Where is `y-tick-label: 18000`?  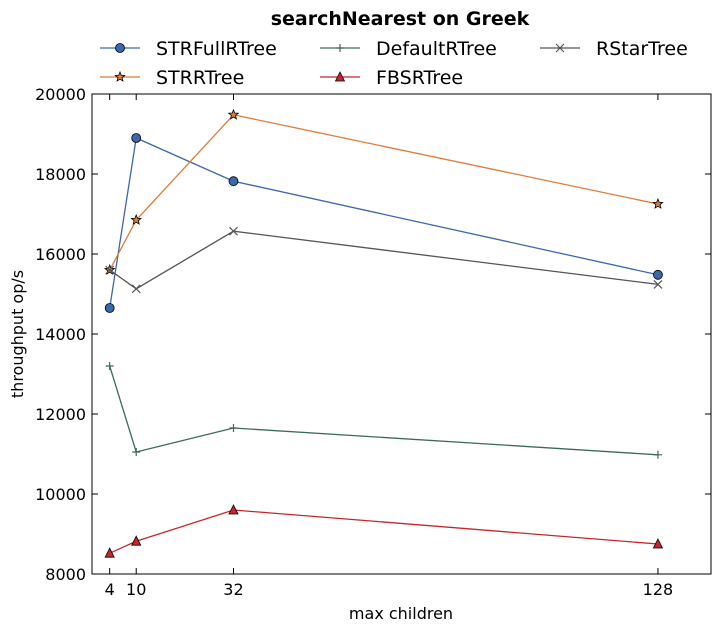
y-tick-label: 18000 is located at coordinates (60, 174).